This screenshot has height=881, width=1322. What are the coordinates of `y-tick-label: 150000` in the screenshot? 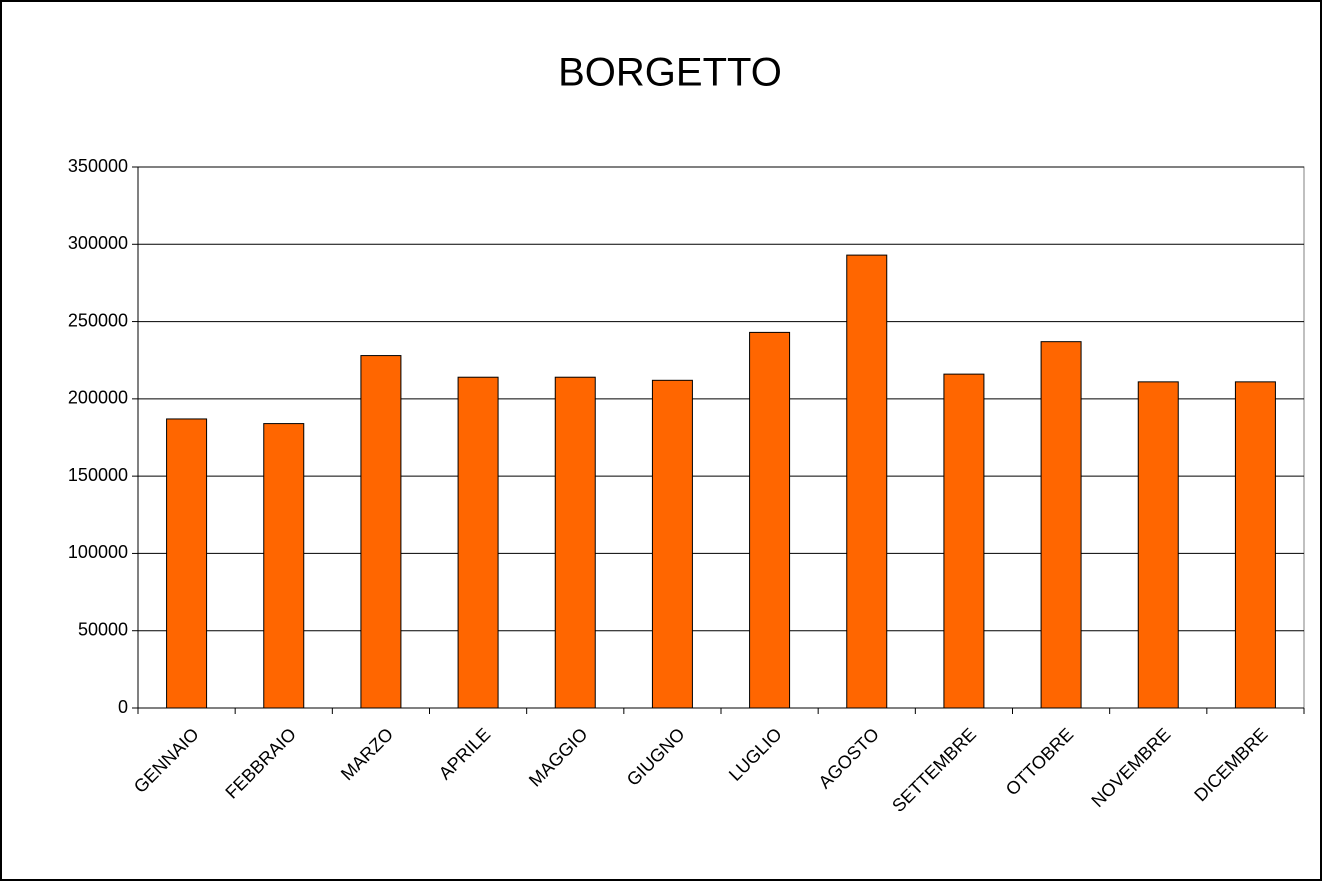 It's located at (98, 475).